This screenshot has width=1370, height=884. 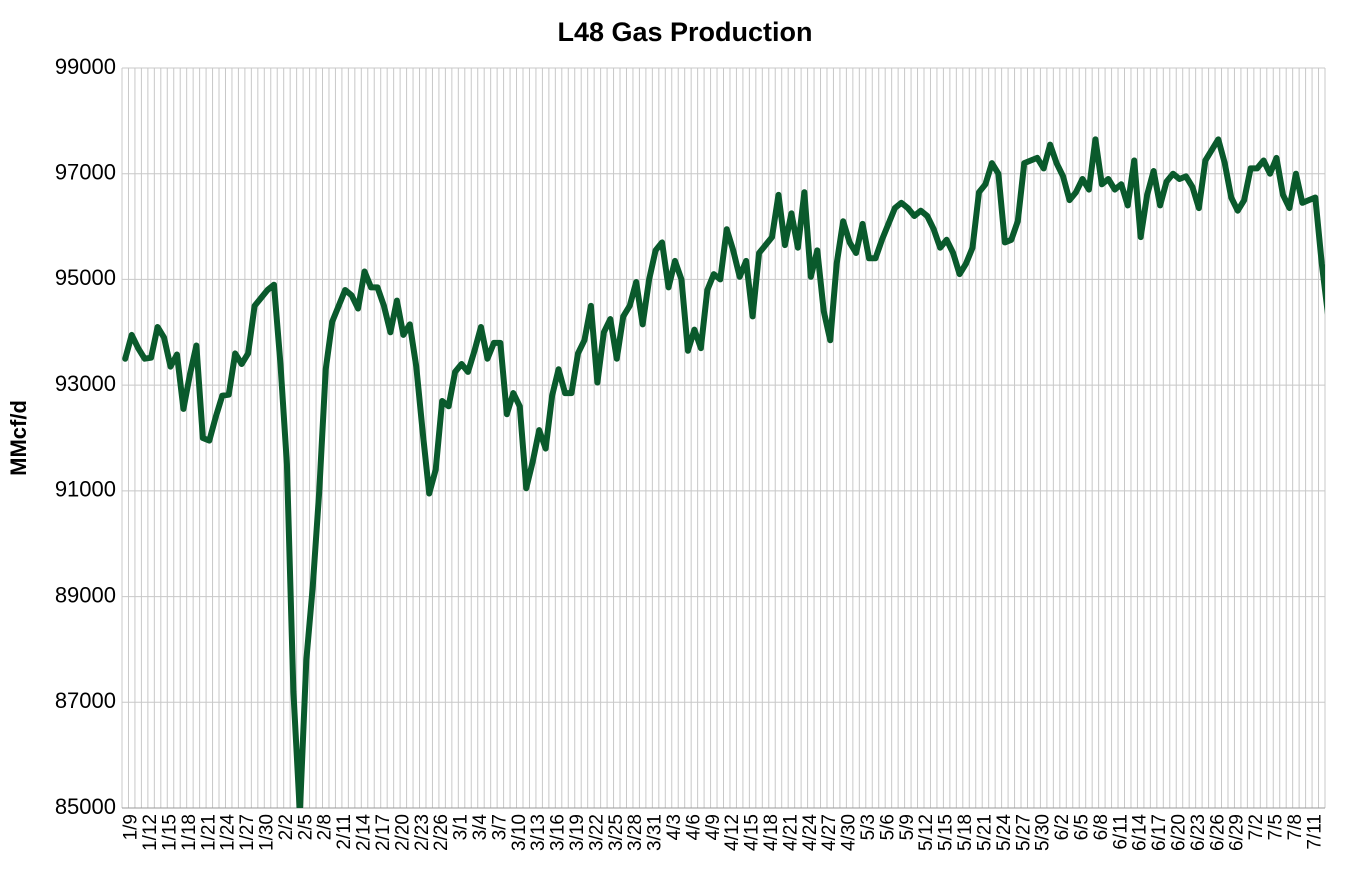 I want to click on x-tick-label: 1/9, so click(x=131, y=827).